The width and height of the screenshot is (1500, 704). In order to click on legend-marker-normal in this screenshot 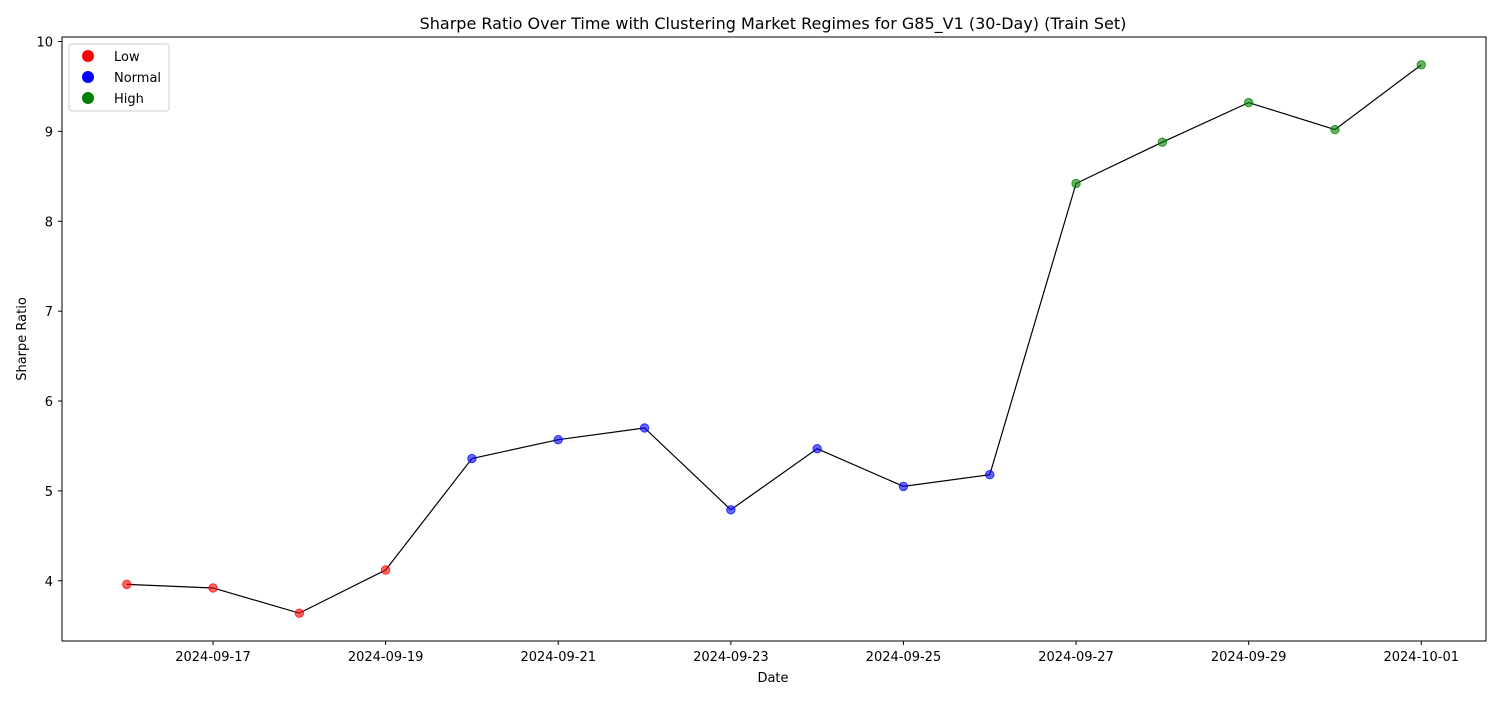, I will do `click(88, 77)`.